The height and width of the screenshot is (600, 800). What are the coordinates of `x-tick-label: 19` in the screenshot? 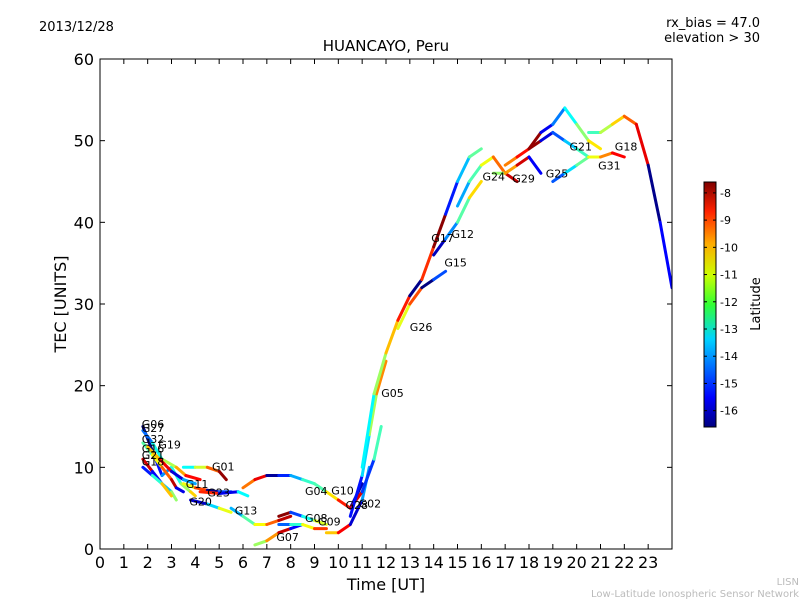 It's located at (553, 562).